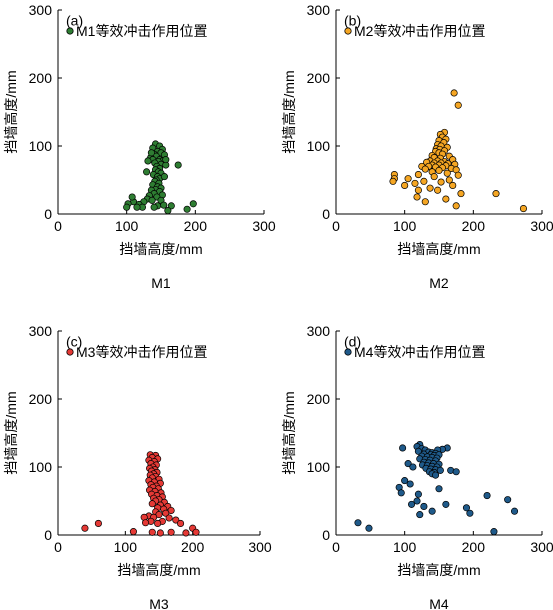  I want to click on panel-label: (b), so click(352, 20).